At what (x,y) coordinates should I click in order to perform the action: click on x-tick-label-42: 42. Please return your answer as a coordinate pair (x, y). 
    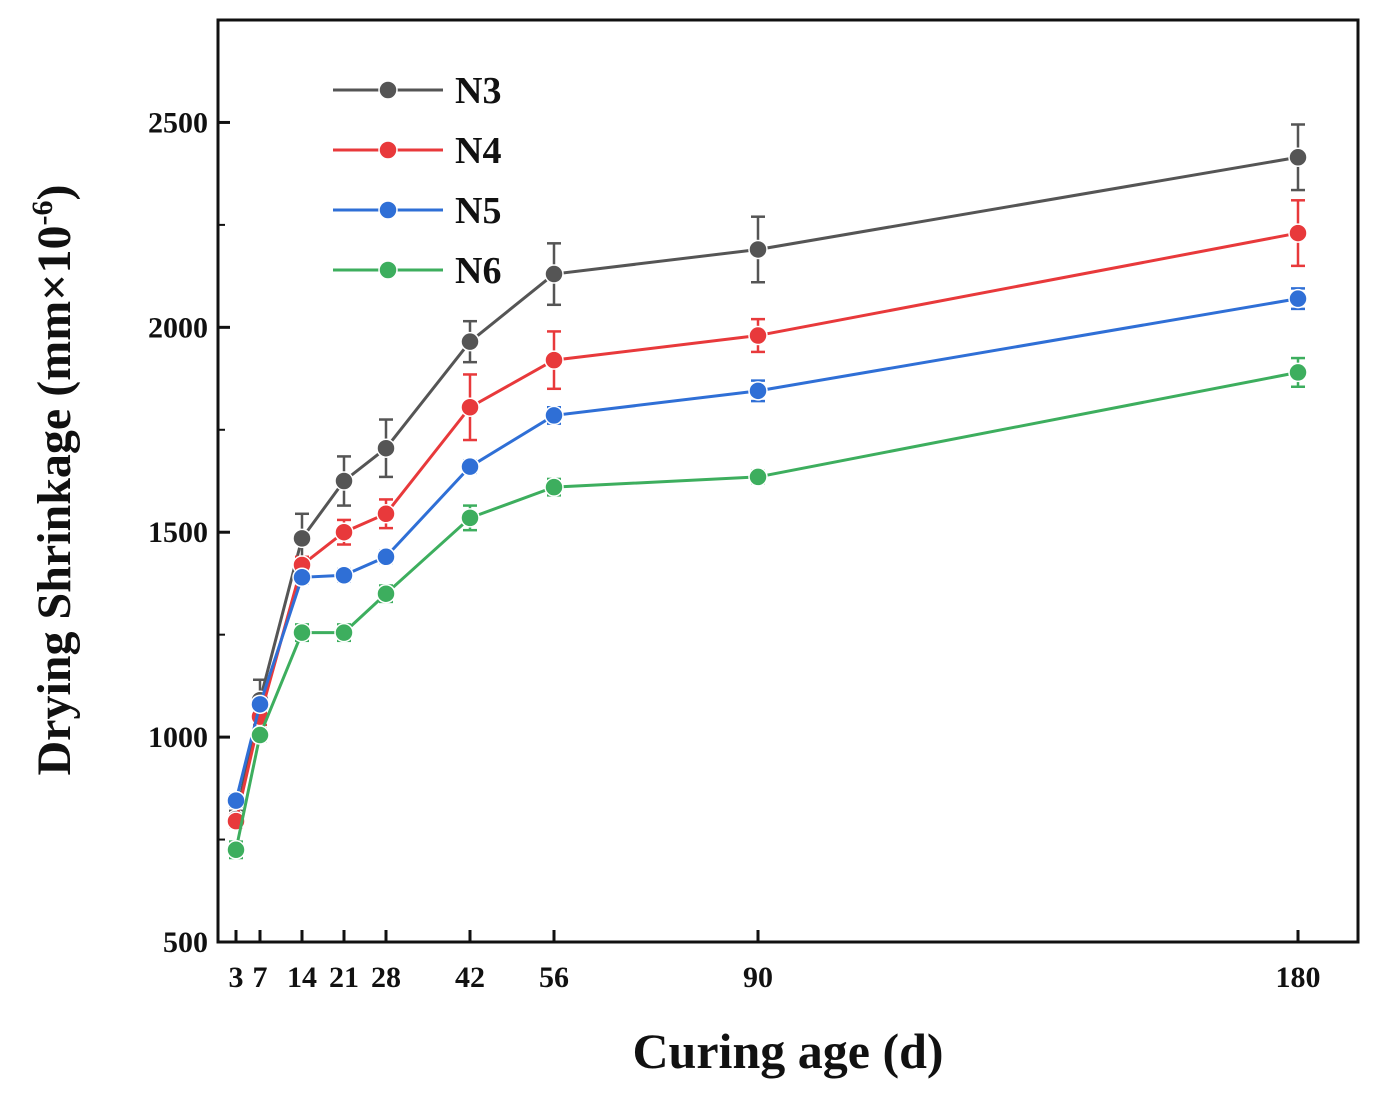
    Looking at the image, I should click on (470, 977).